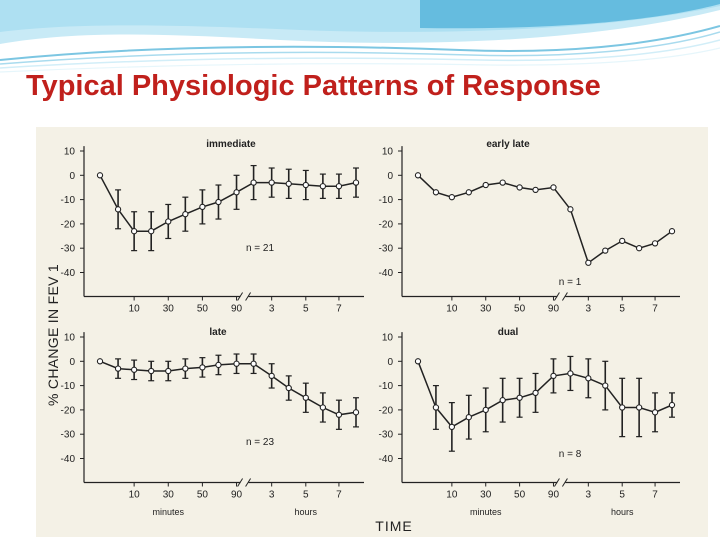  Describe the element at coordinates (228, 388) in the screenshot. I see `series-line` at that location.